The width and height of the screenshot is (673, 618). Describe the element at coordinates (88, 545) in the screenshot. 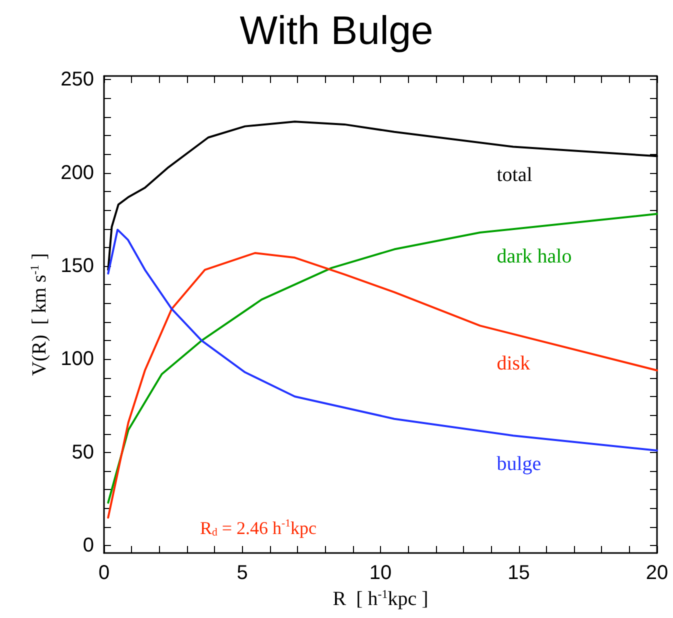

I see `y-tick-label: 0` at that location.